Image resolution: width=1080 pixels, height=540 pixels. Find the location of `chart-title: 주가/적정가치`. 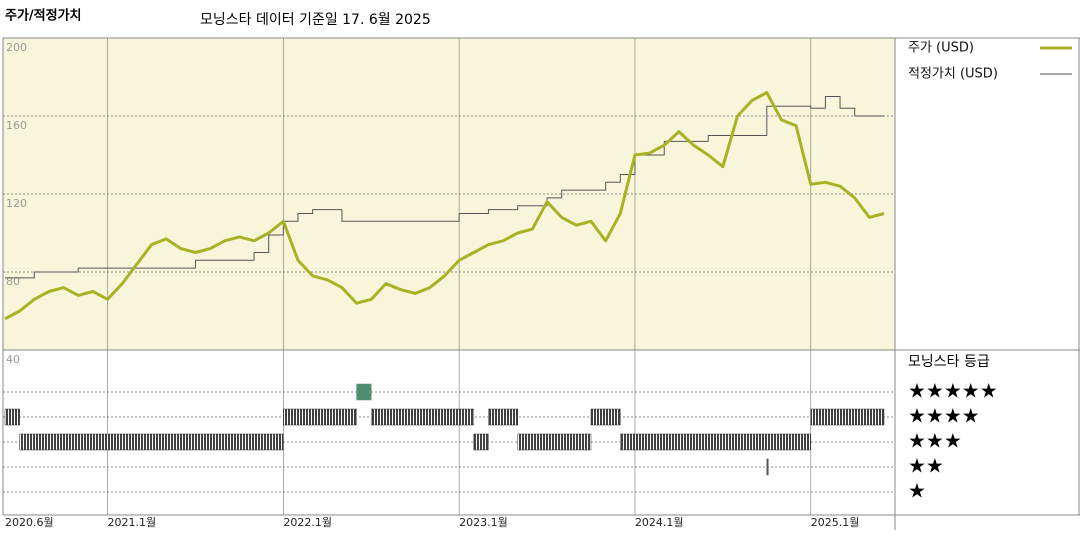

chart-title: 주가/적정가치 is located at coordinates (43, 16).